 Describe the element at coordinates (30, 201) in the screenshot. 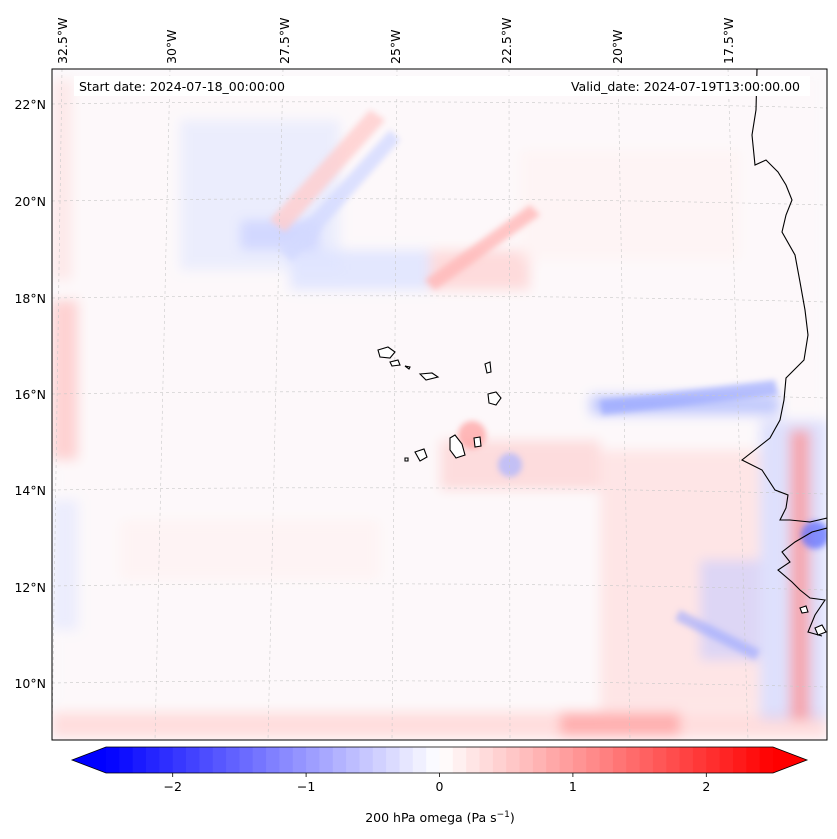

I see `lat-label: 20°N` at that location.